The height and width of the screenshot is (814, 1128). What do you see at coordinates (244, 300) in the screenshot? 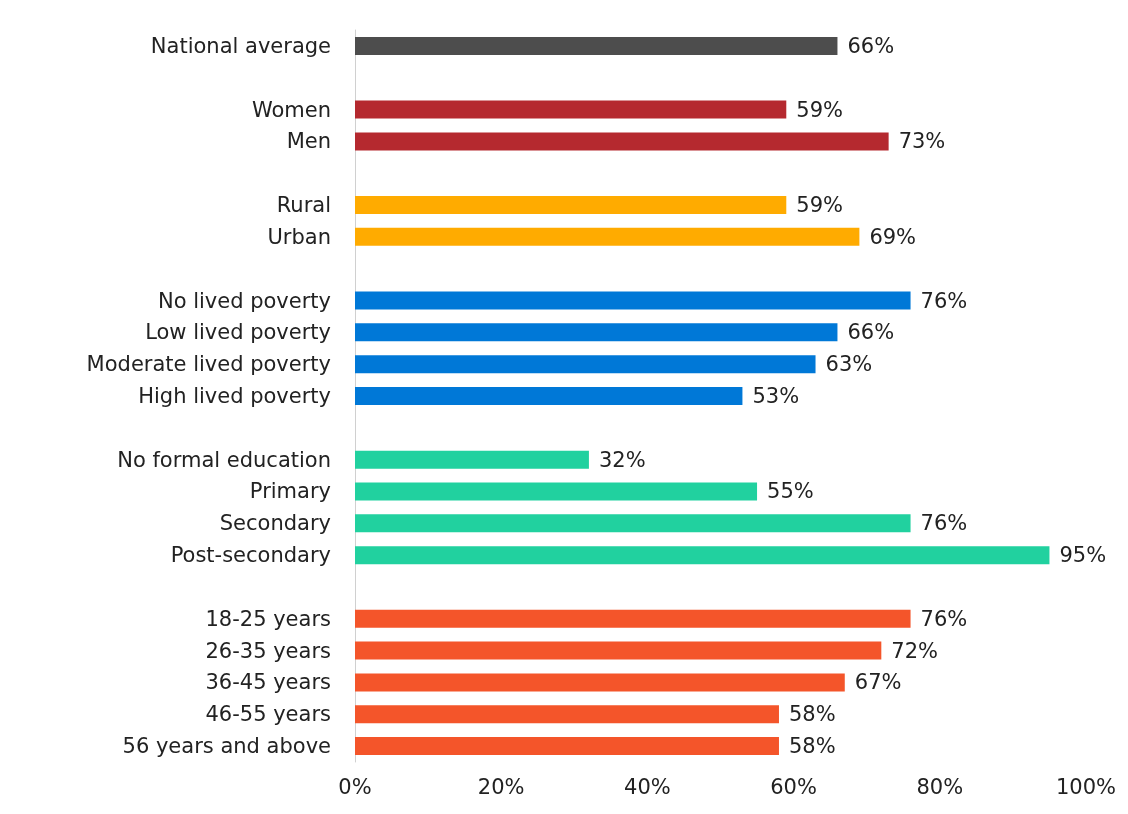
I see `y-tick-label: No lived poverty` at bounding box center [244, 300].